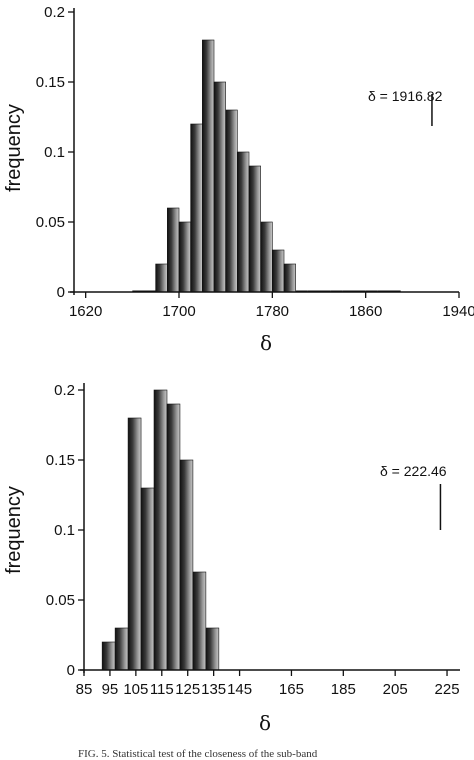 This screenshot has width=474, height=760. I want to click on x-tick-label: 1940, so click(458, 311).